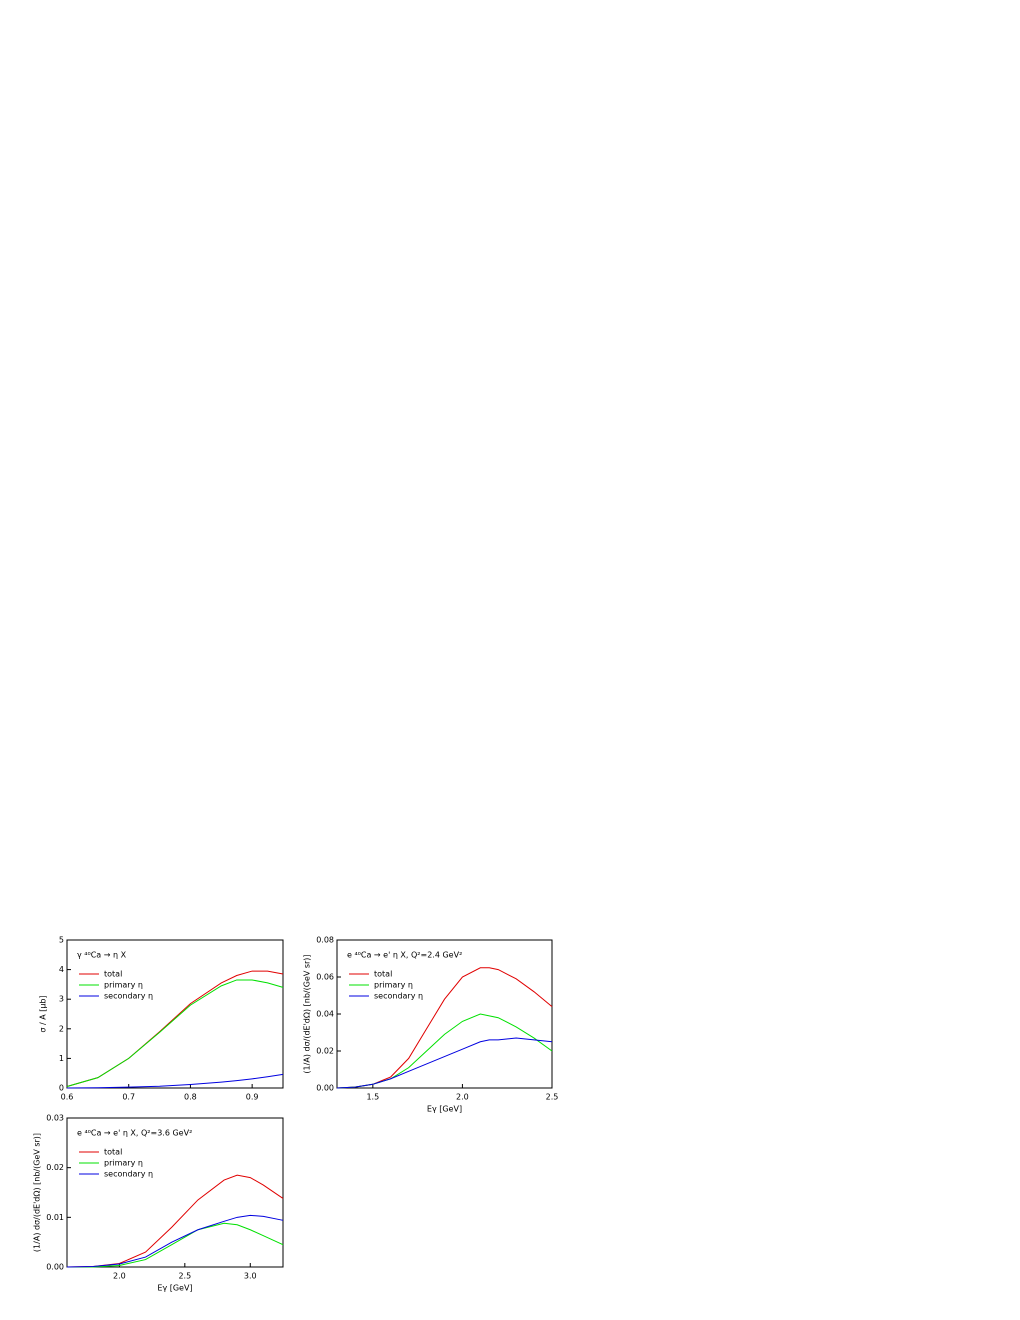 This screenshot has width=1020, height=1320. Describe the element at coordinates (404, 955) in the screenshot. I see `annotation: e ⁴⁰Ca → e' η X, Q²=2.4 GeV²` at that location.